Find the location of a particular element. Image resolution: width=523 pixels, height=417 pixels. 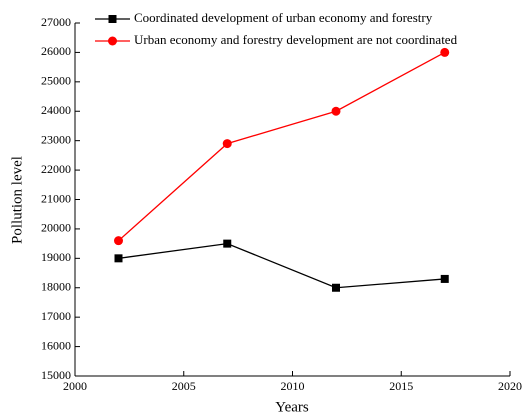

y-axis-label: Pollution level is located at coordinates (17, 200).